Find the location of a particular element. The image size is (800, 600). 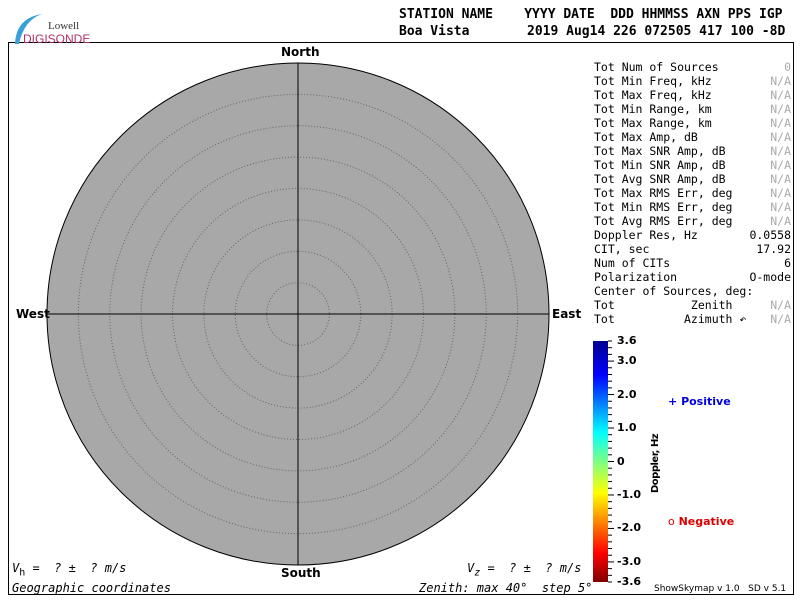

stat-row: Tot Max Freq, kHz N/A is located at coordinates (692, 95).